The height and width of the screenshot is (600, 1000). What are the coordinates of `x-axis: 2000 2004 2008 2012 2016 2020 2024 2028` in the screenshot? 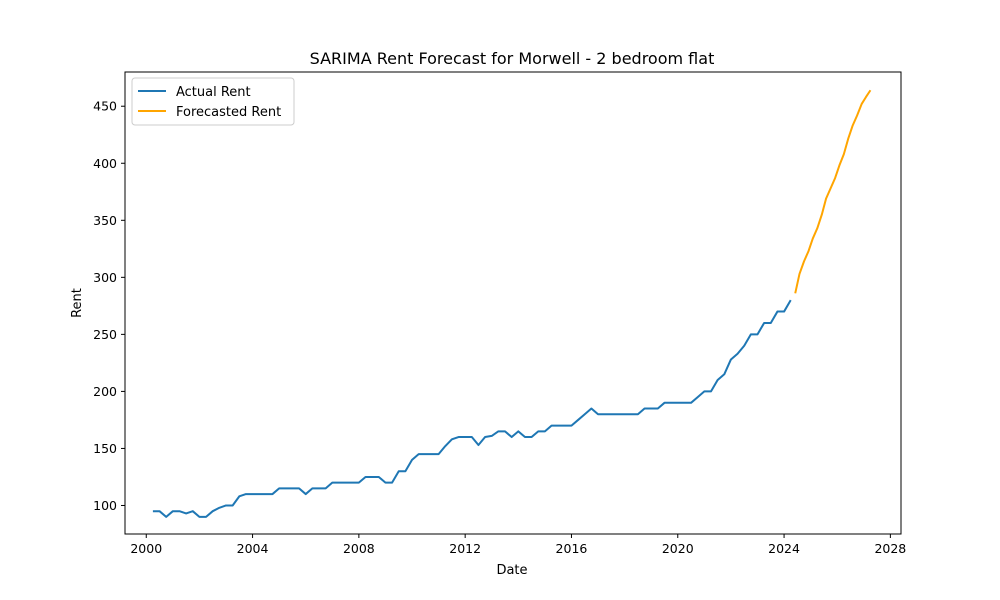 It's located at (518, 545).